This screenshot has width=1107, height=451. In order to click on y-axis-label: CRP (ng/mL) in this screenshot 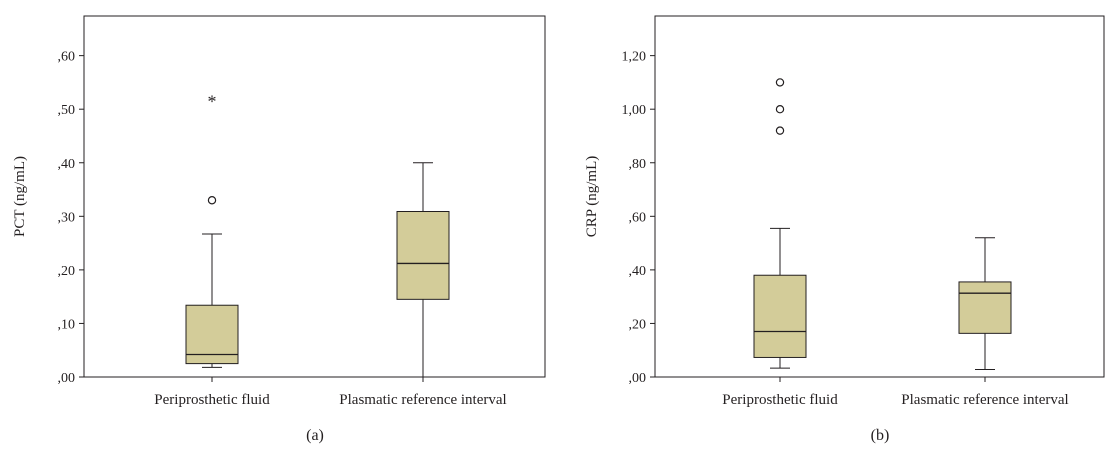, I will do `click(592, 197)`.